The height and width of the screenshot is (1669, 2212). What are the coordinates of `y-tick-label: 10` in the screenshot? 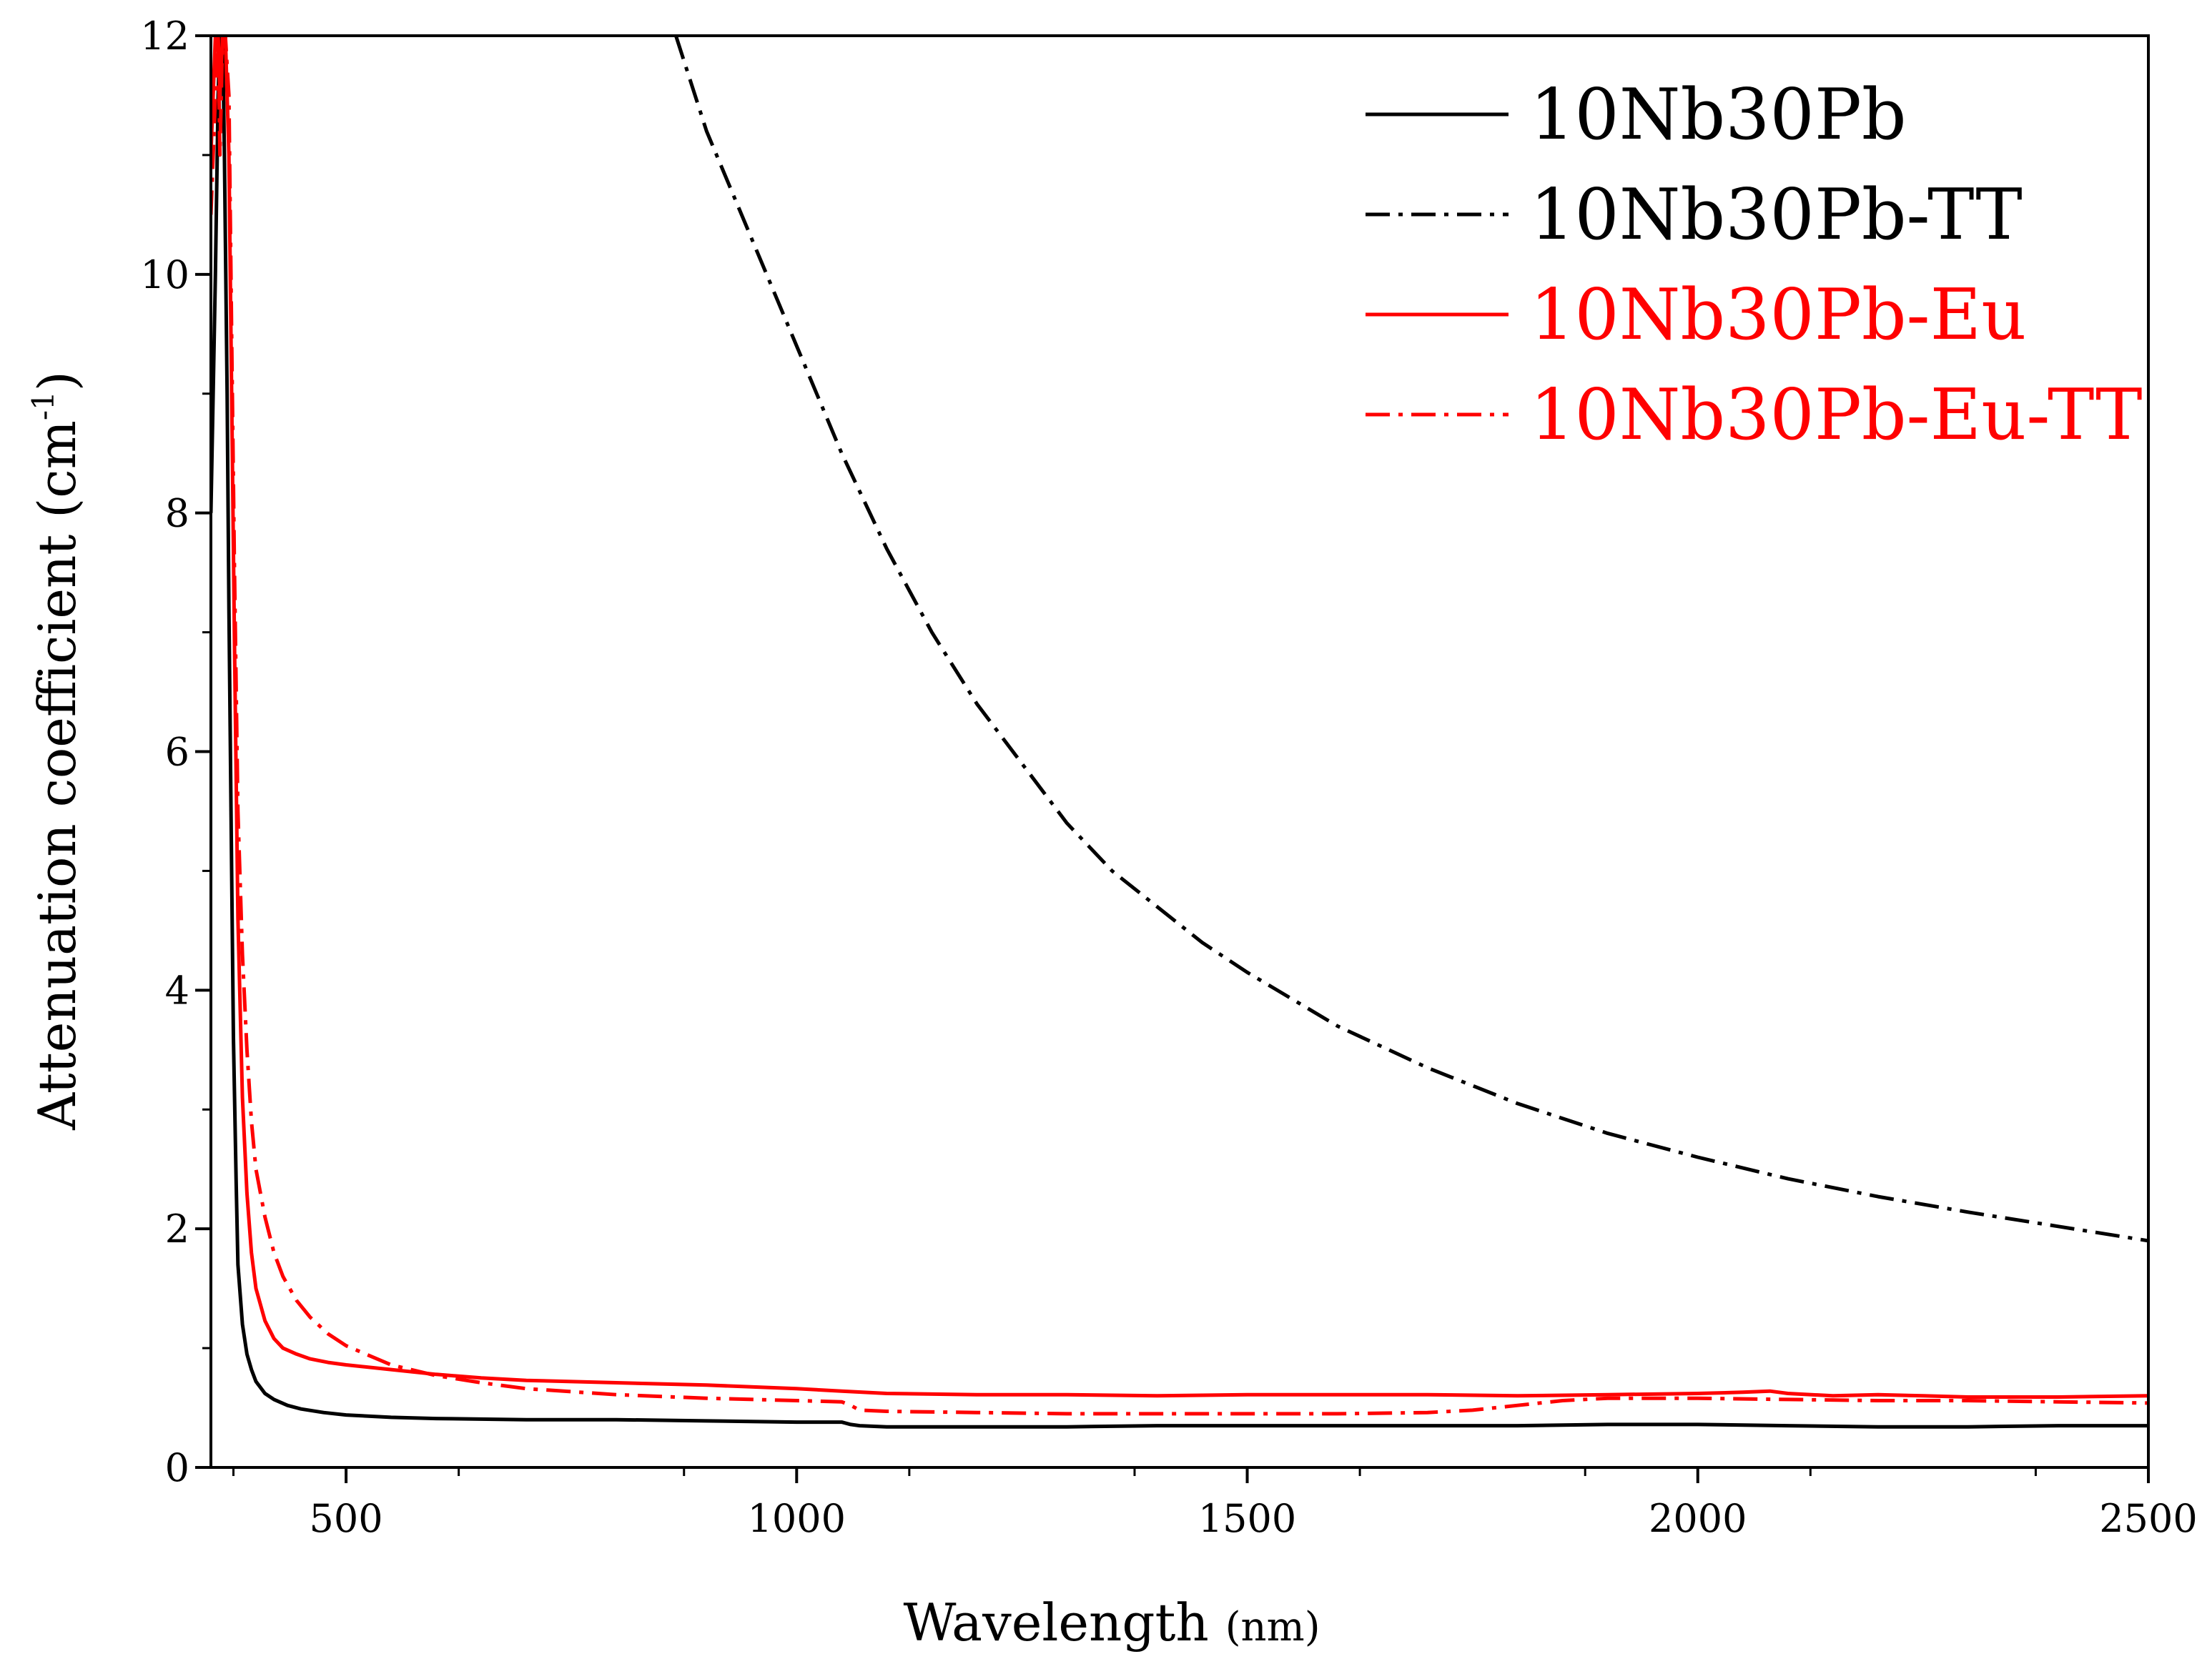 It's located at (164, 274).